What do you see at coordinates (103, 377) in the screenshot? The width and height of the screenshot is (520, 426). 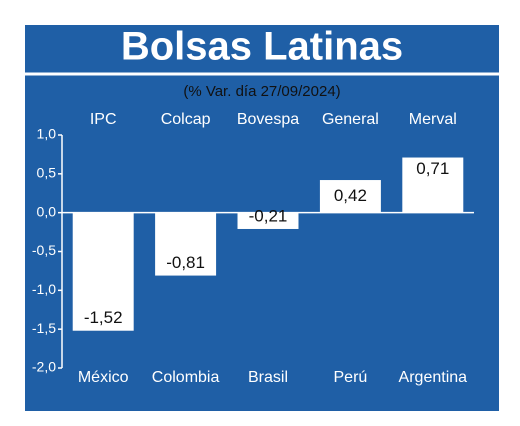 I see `x-tick-label: México` at bounding box center [103, 377].